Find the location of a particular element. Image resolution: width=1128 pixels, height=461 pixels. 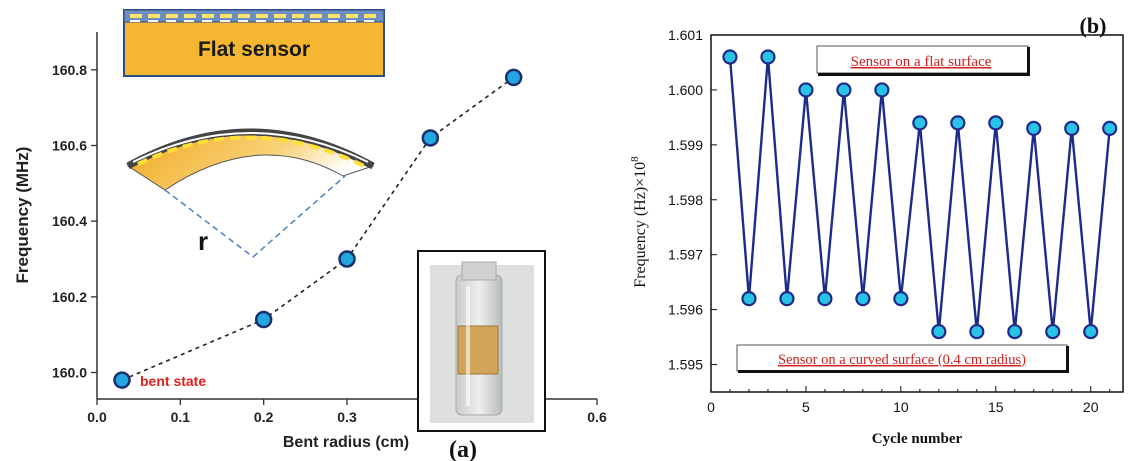

radius-symbol: r is located at coordinates (203, 241).